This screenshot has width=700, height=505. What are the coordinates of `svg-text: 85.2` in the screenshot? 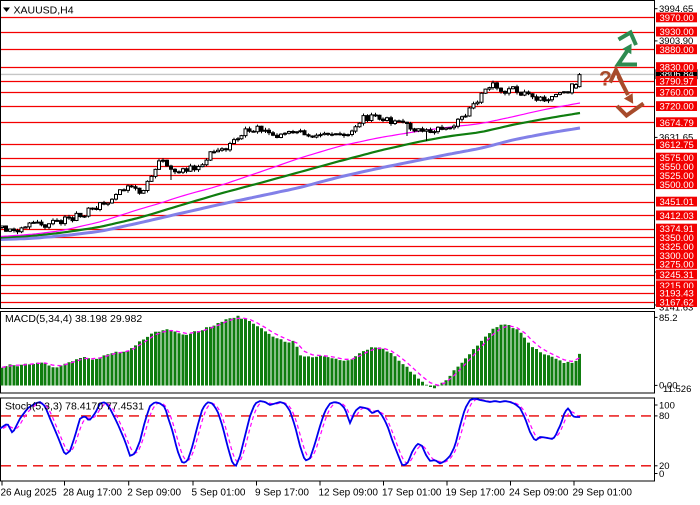 It's located at (668, 318).